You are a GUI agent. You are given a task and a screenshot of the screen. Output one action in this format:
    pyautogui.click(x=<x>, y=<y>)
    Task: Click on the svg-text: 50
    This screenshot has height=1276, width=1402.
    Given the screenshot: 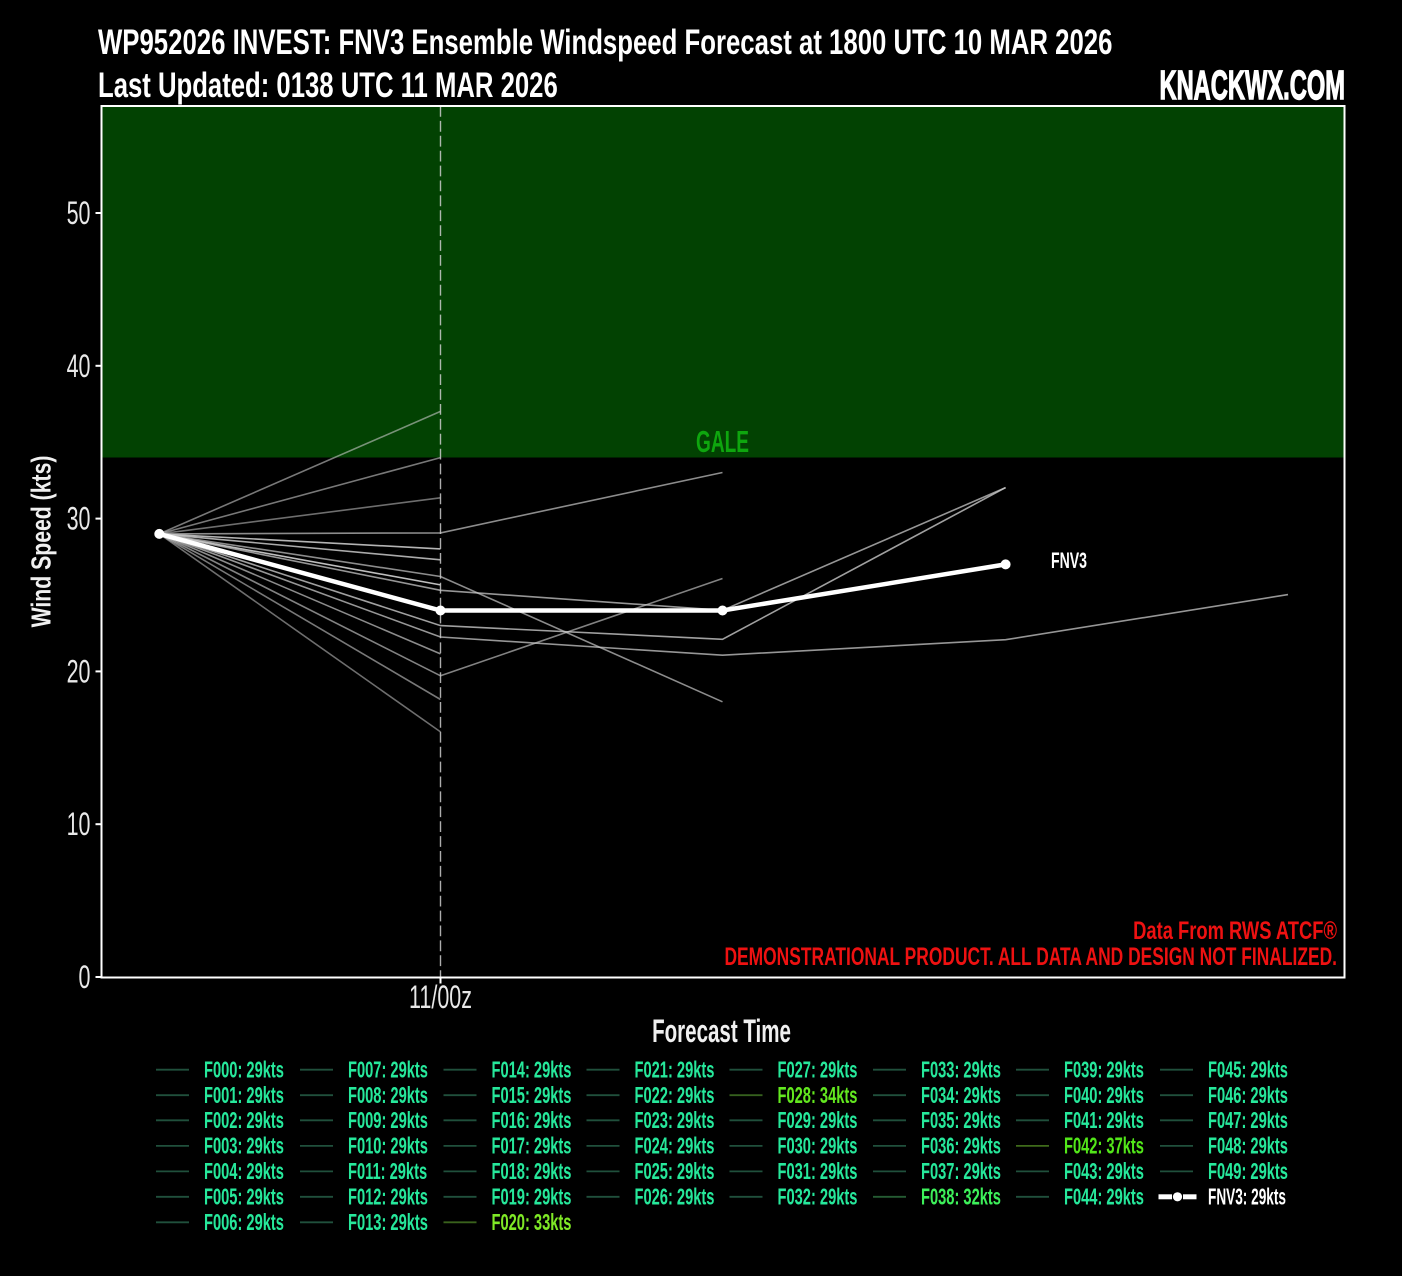 What is the action you would take?
    pyautogui.click(x=79, y=213)
    